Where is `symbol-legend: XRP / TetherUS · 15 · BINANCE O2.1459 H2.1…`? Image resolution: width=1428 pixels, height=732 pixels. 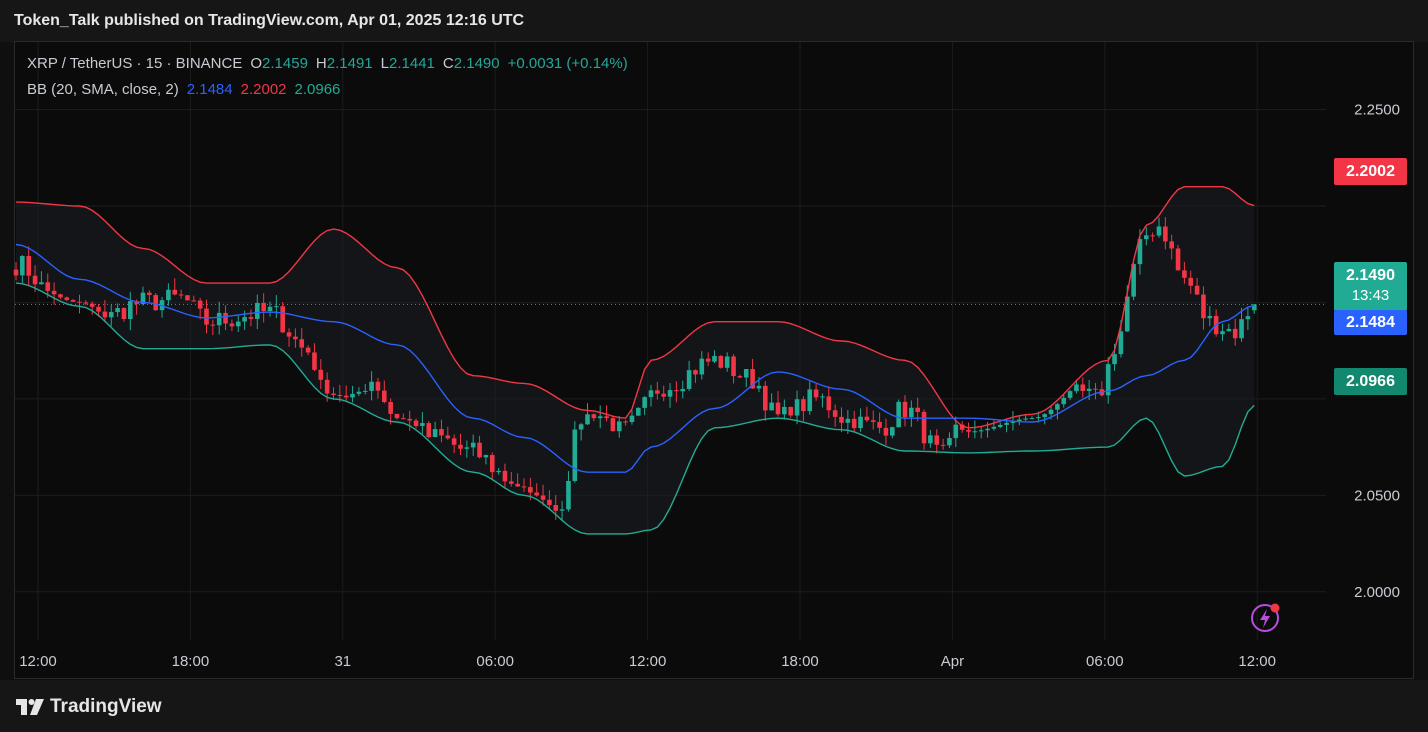 symbol-legend: XRP / TetherUS · 15 · BINANCE O2.1459 H2.1… is located at coordinates (327, 63).